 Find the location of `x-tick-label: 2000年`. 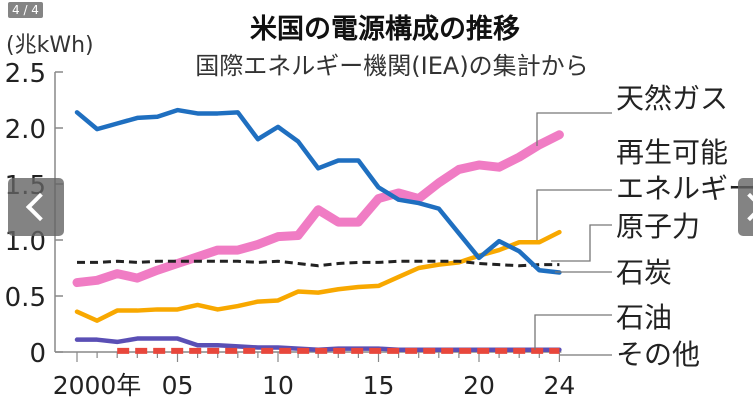

x-tick-label: 2000年 is located at coordinates (97, 385).